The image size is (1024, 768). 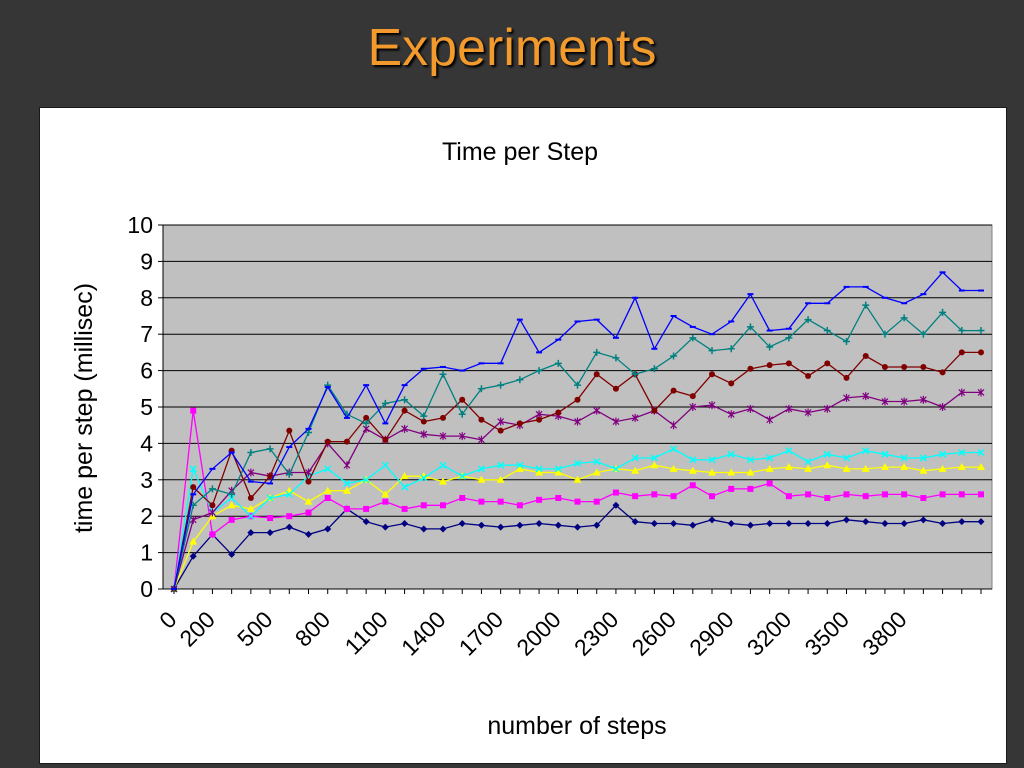 I want to click on y-tick-label: 8, so click(x=146, y=298).